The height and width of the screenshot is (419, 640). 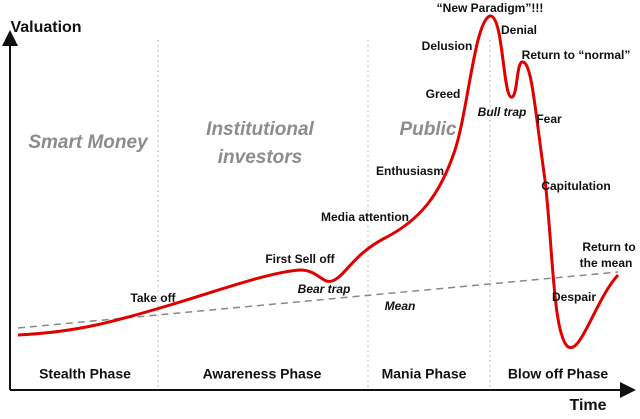 What do you see at coordinates (574, 297) in the screenshot?
I see `annotation: Despair` at bounding box center [574, 297].